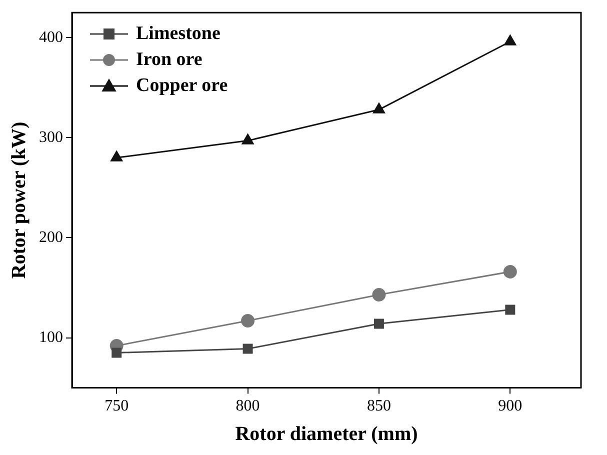 The width and height of the screenshot is (607, 455). What do you see at coordinates (116, 406) in the screenshot?
I see `x-tick-label: 750` at bounding box center [116, 406].